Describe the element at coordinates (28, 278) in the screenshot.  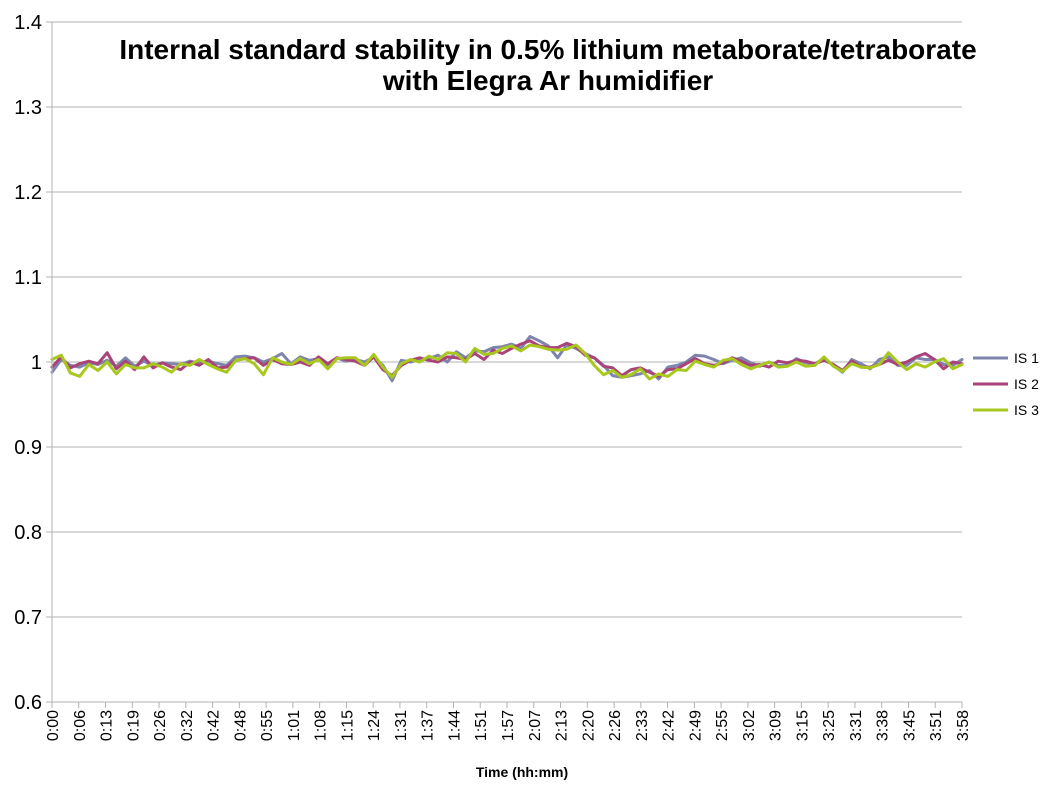
I see `y-tick-label: 1.1` at that location.